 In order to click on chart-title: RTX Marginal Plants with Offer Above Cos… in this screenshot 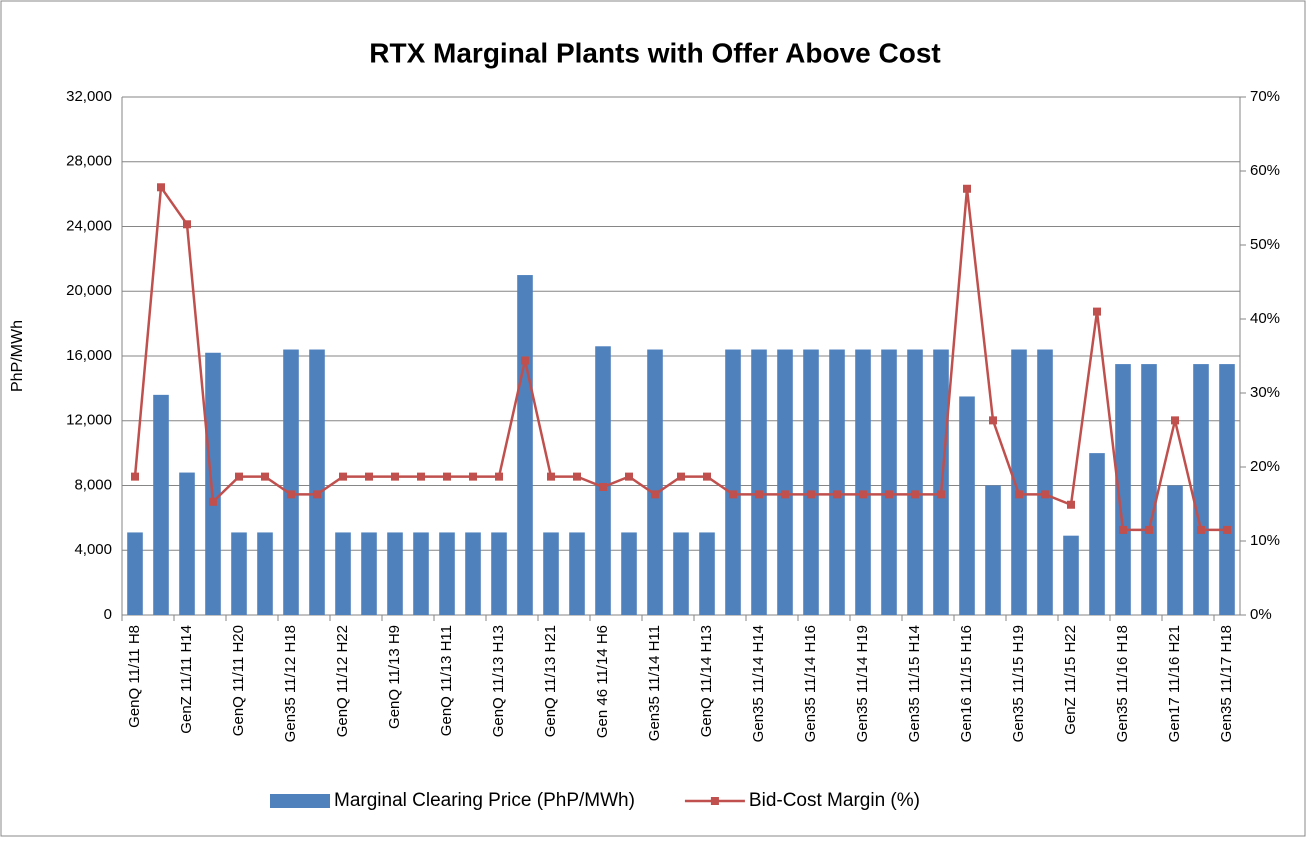, I will do `click(654, 52)`.